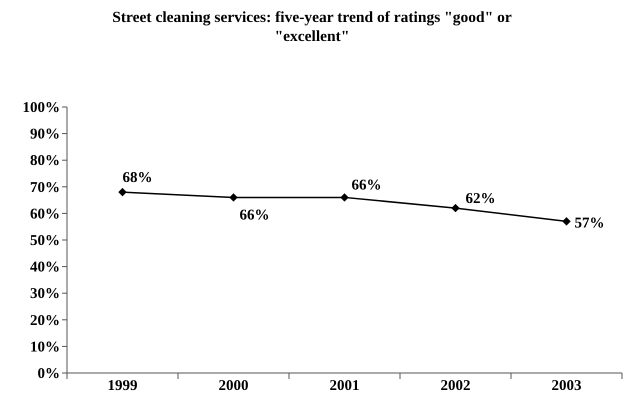 The width and height of the screenshot is (624, 410). Describe the element at coordinates (455, 386) in the screenshot. I see `x-tick-label: 2002` at that location.